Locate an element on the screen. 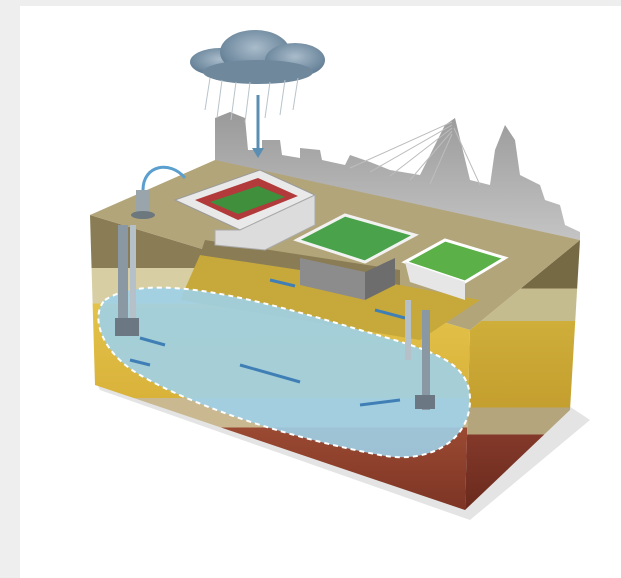 Image resolution: width=621 pixels, height=578 pixels. green-roof-base is located at coordinates (435, 281).